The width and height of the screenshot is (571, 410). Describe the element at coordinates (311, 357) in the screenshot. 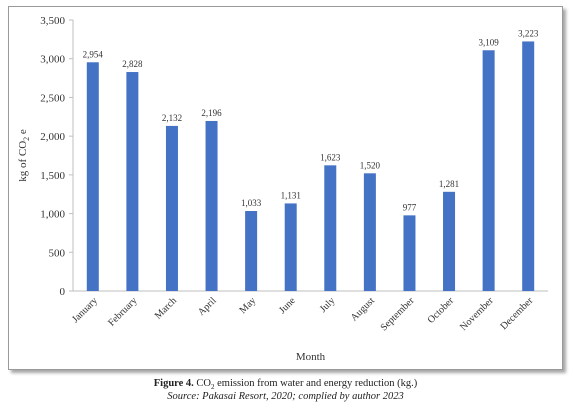

I see `x-axis-title: Month` at that location.